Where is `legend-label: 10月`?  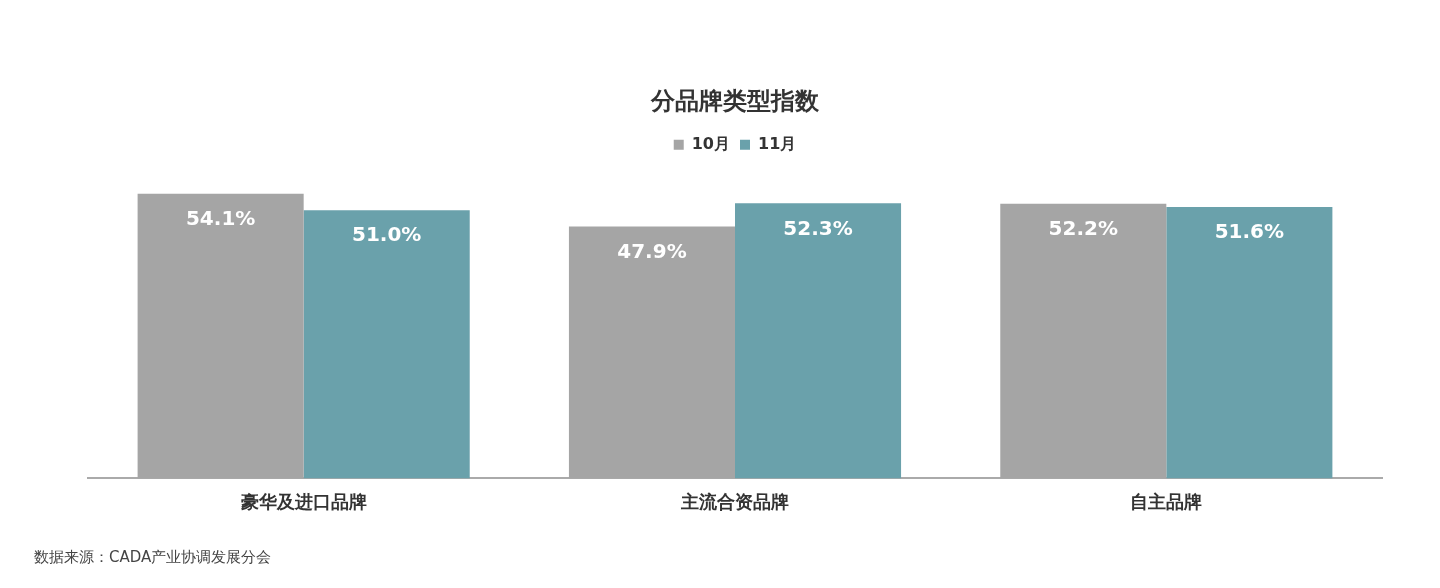
legend-label: 10月 is located at coordinates (710, 143).